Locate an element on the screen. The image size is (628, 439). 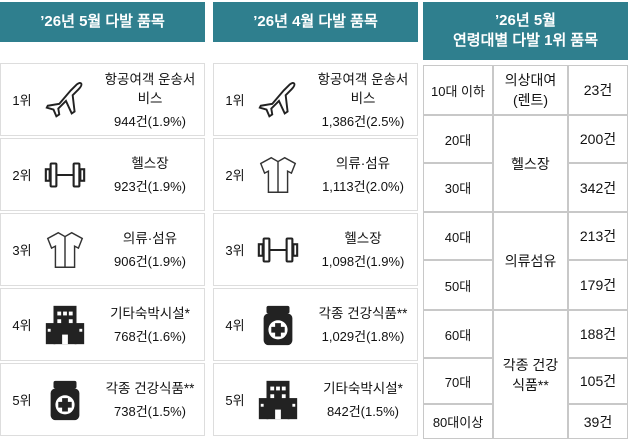
item-count: 1,029건(1.8%) is located at coordinates (363, 336).